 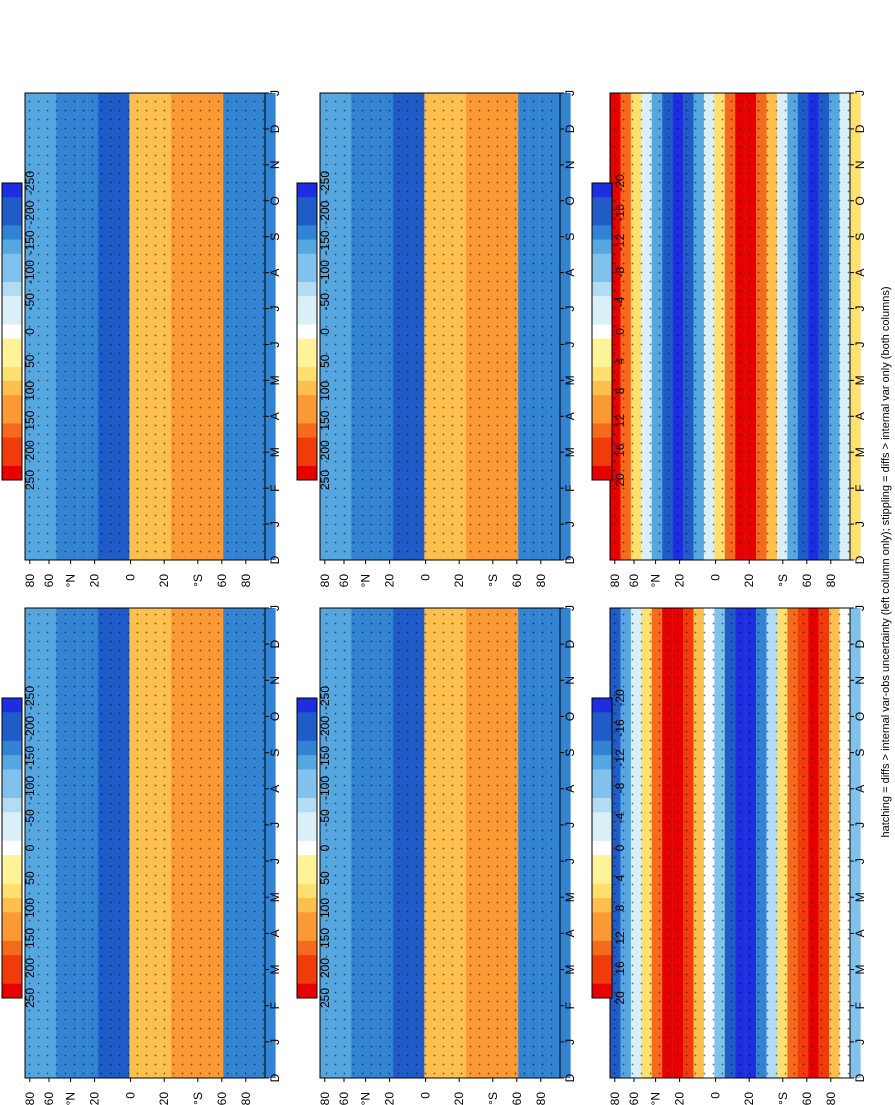 I want to click on colorbar-tick-label: -8, so click(x=620, y=787).